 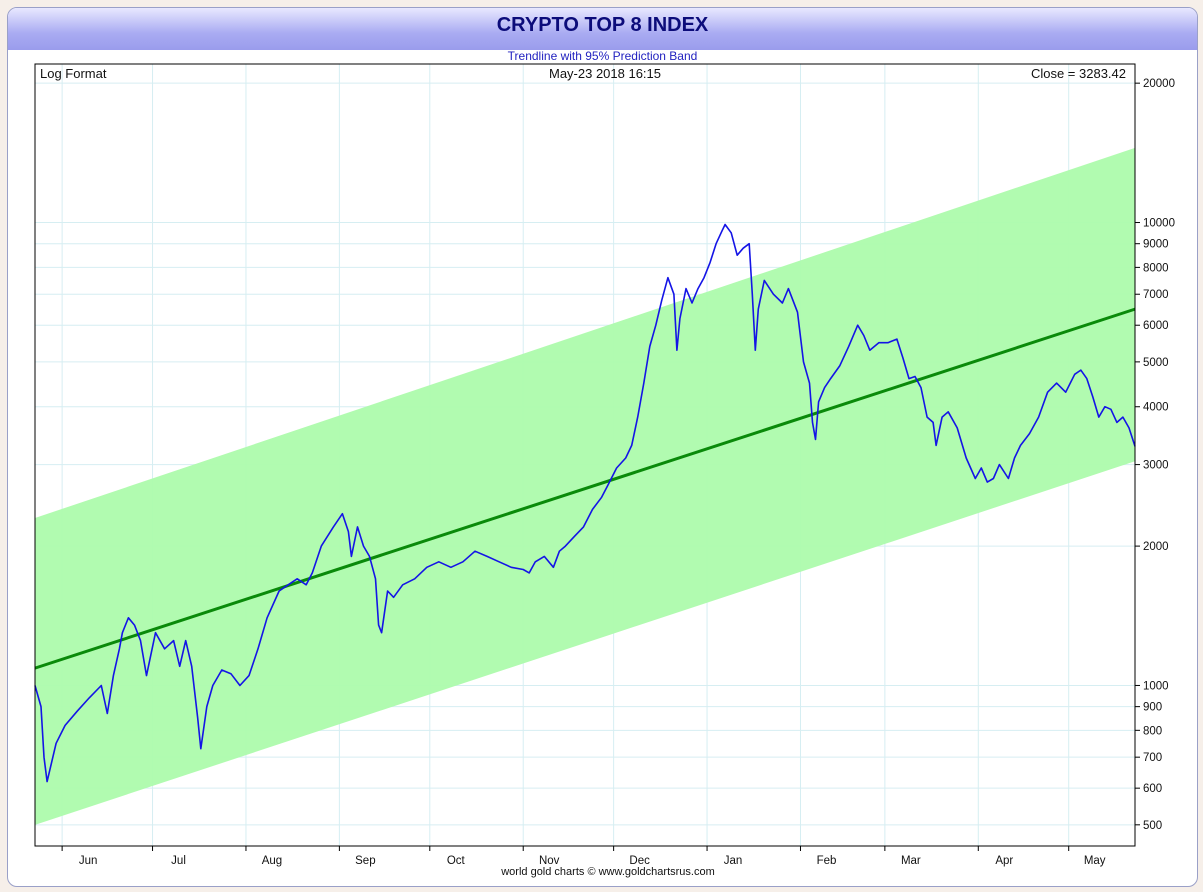 What do you see at coordinates (733, 861) in the screenshot?
I see `x-tick-label: Jan` at bounding box center [733, 861].